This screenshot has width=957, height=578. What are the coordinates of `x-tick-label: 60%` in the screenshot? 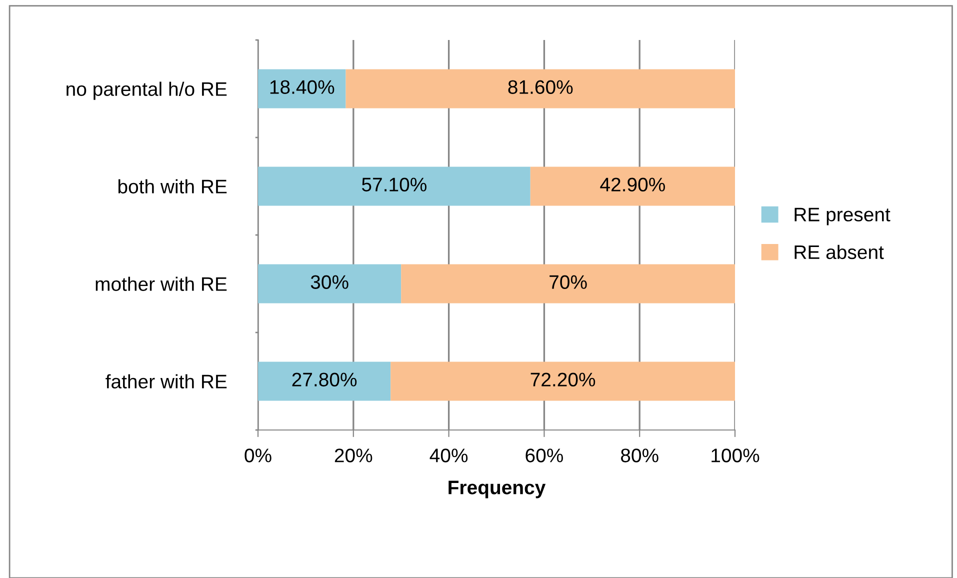 It's located at (544, 455).